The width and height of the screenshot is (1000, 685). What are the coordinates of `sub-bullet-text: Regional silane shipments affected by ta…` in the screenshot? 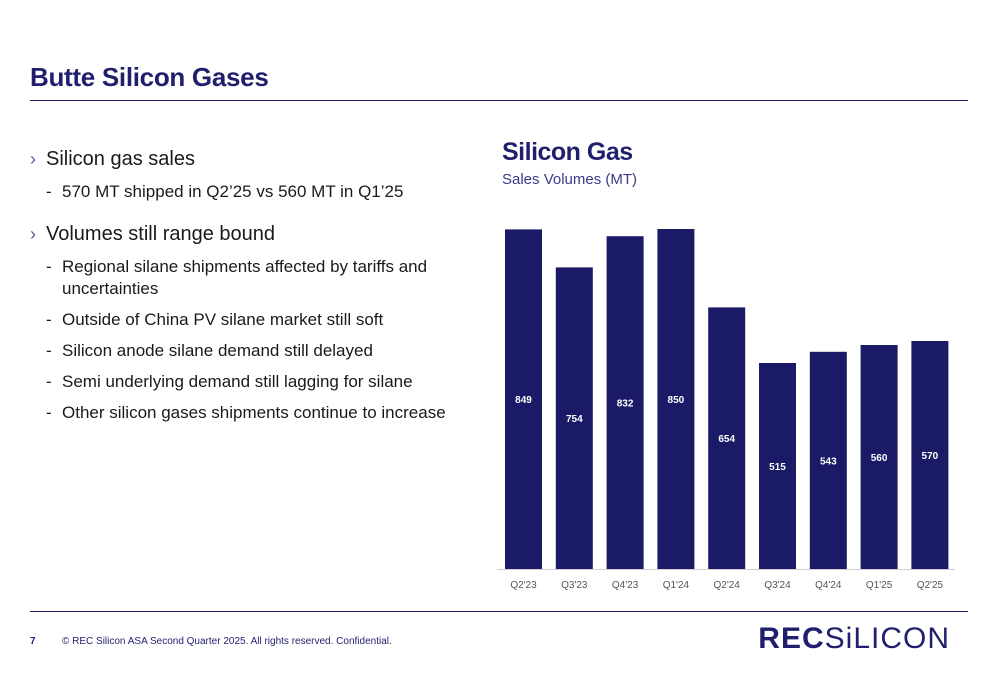 It's located at (245, 277).